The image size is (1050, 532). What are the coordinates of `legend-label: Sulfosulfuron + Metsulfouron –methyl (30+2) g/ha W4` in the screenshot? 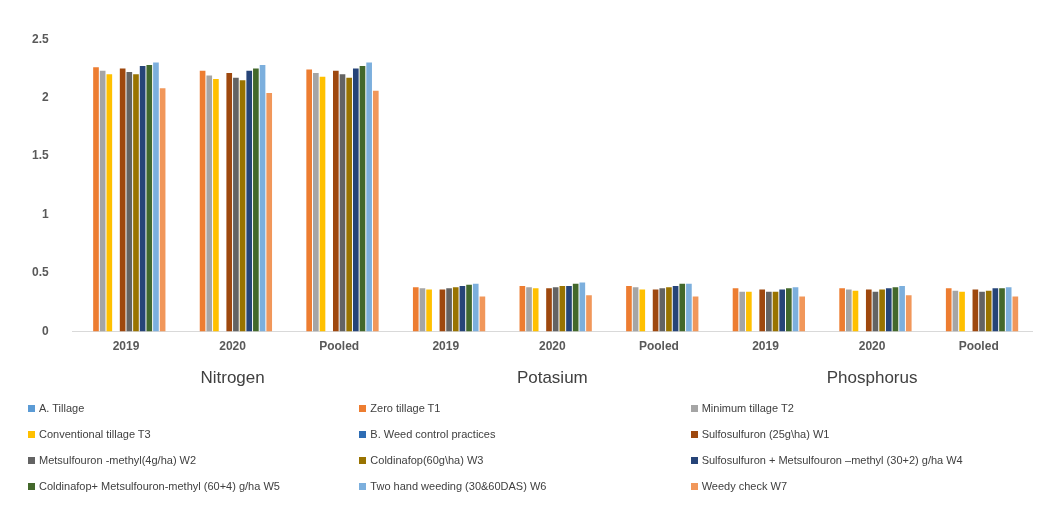 It's located at (832, 460).